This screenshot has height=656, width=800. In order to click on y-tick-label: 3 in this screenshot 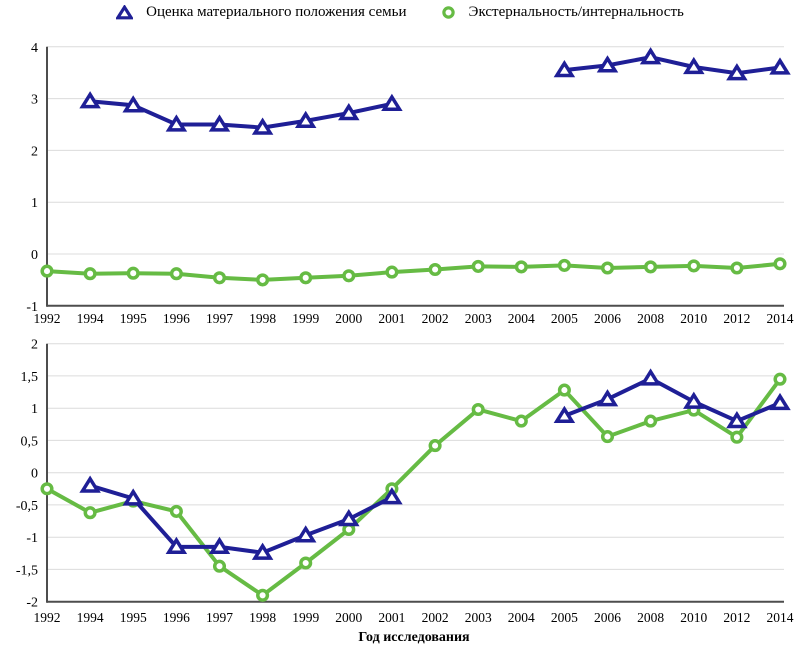, I will do `click(34, 100)`.